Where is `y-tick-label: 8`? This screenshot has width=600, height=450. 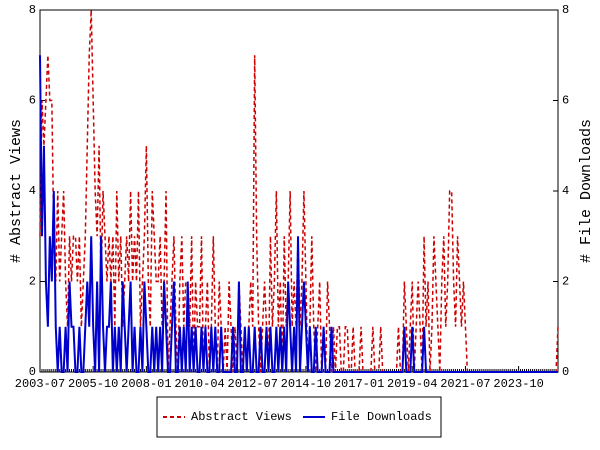
y-tick-label: 8 is located at coordinates (32, 10).